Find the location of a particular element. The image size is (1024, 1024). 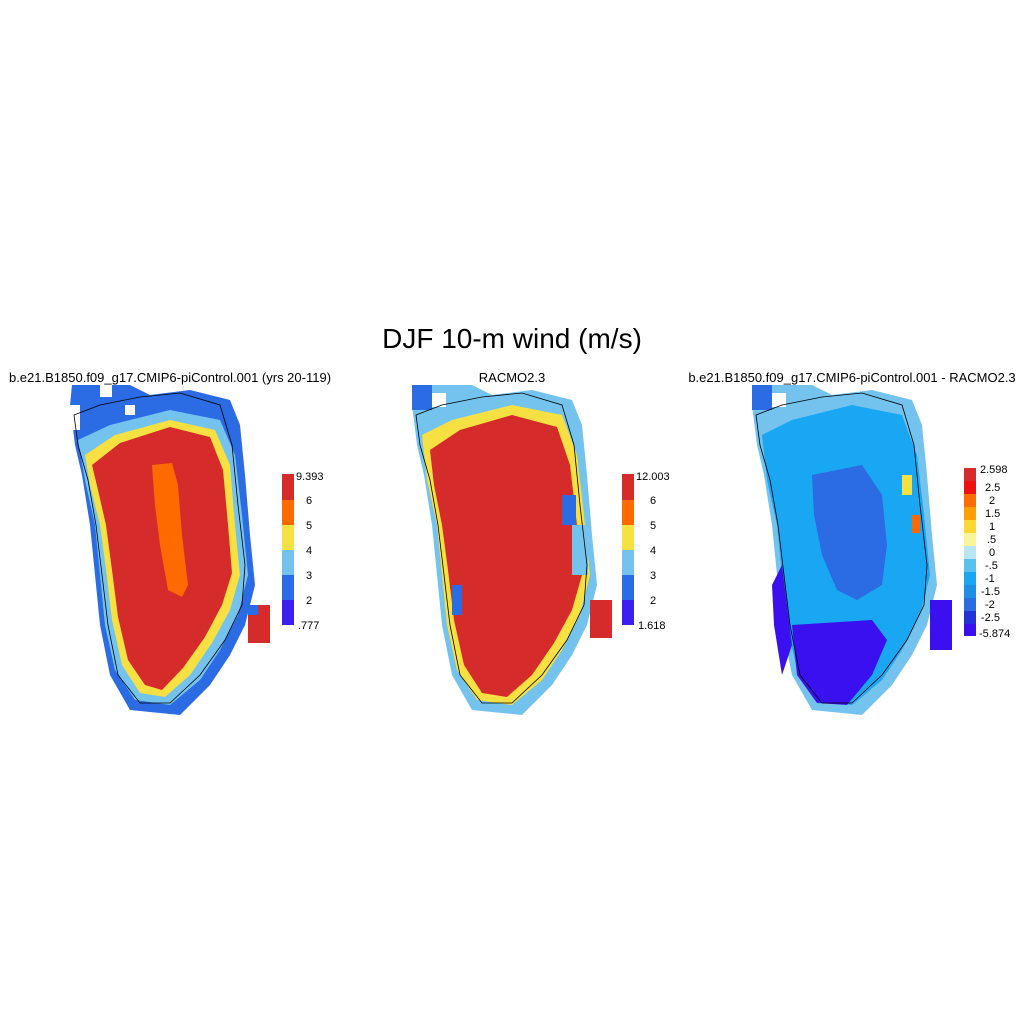

panel-1-colorbar: .777 2 3 4 5 6 9.393 is located at coordinates (312, 551).